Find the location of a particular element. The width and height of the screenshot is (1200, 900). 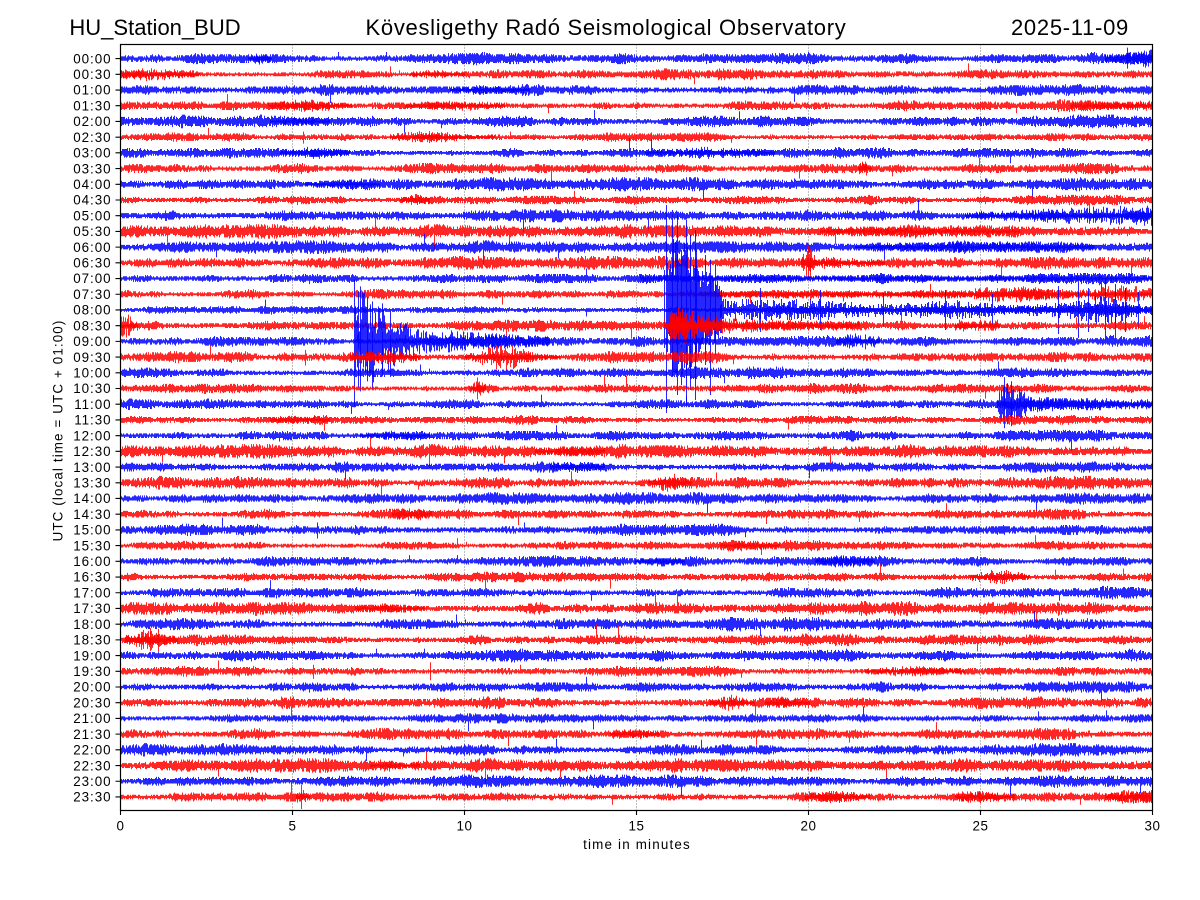

svg-text: 07:00 is located at coordinates (92, 278).